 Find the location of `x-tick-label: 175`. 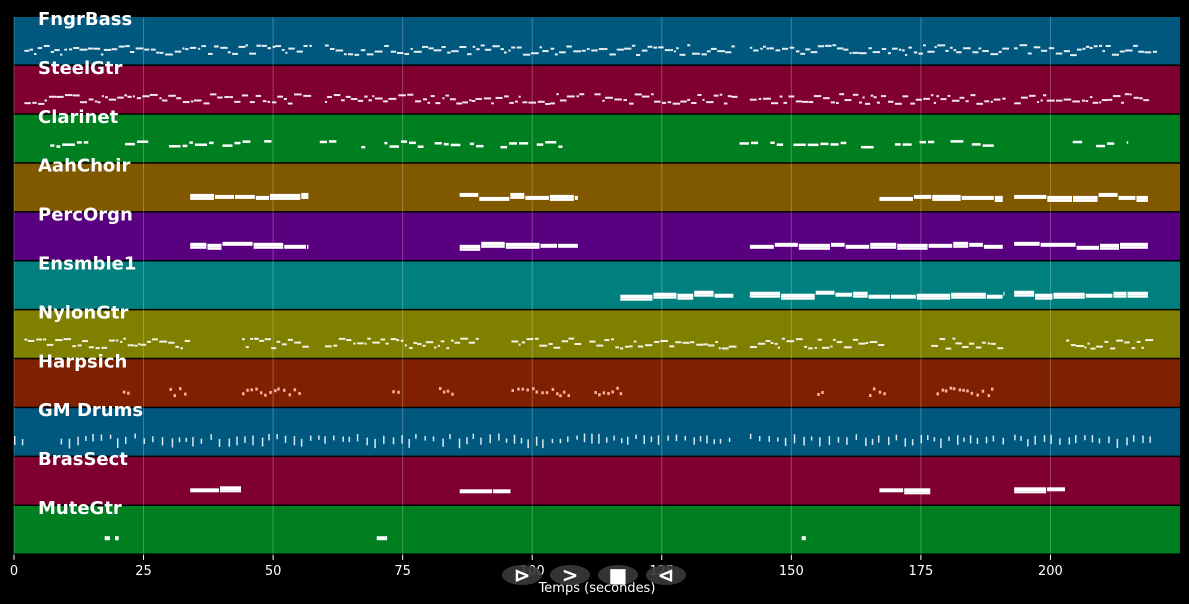

x-tick-label: 175 is located at coordinates (920, 571).